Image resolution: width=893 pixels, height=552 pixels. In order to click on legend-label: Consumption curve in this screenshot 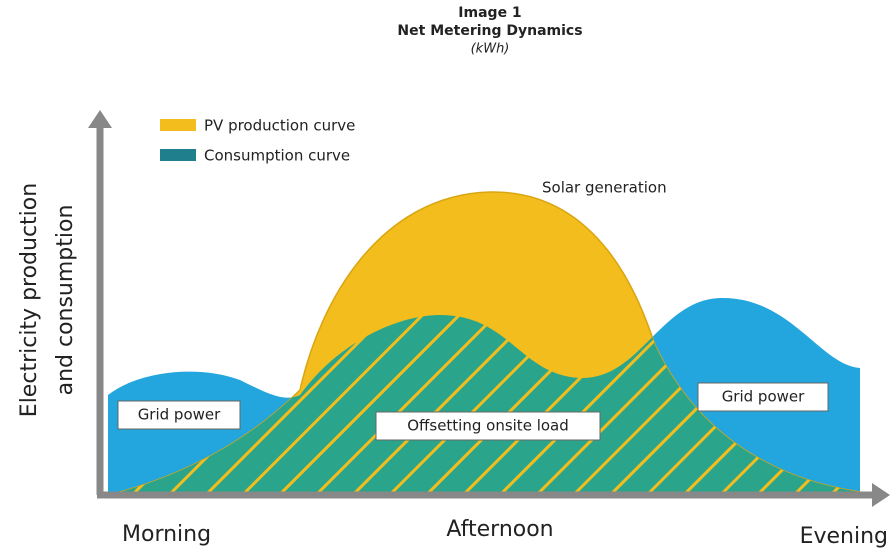, I will do `click(277, 156)`.